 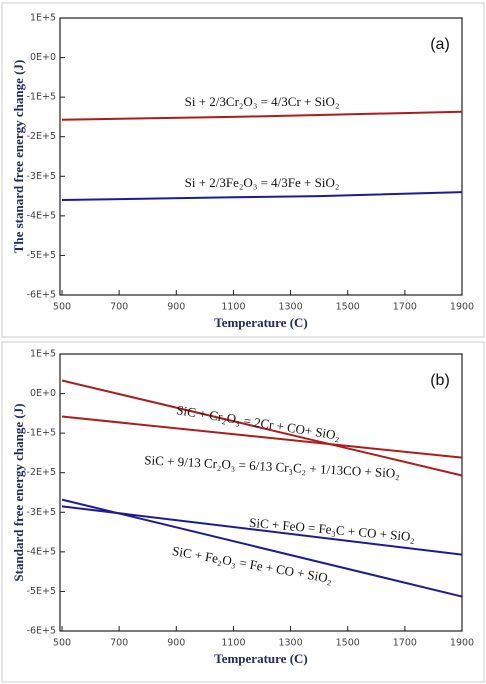 I want to click on y-axis-label: The stanard free energy change (J), so click(x=18, y=157).